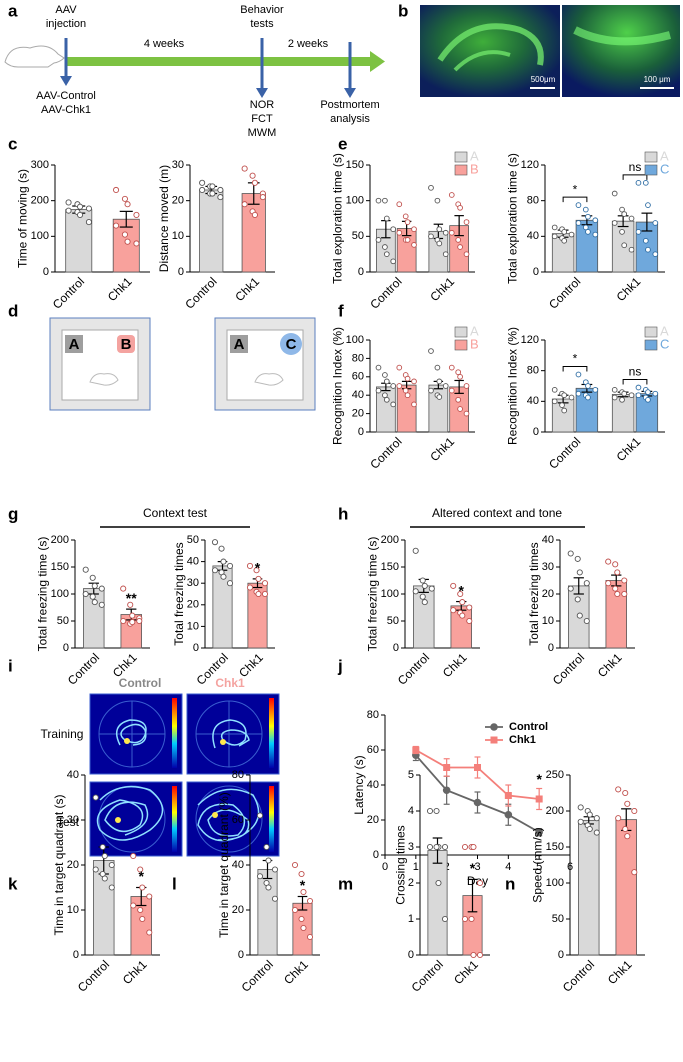 This screenshot has height=1062, width=683. I want to click on timeline-text: 2 weeks, so click(308, 44).